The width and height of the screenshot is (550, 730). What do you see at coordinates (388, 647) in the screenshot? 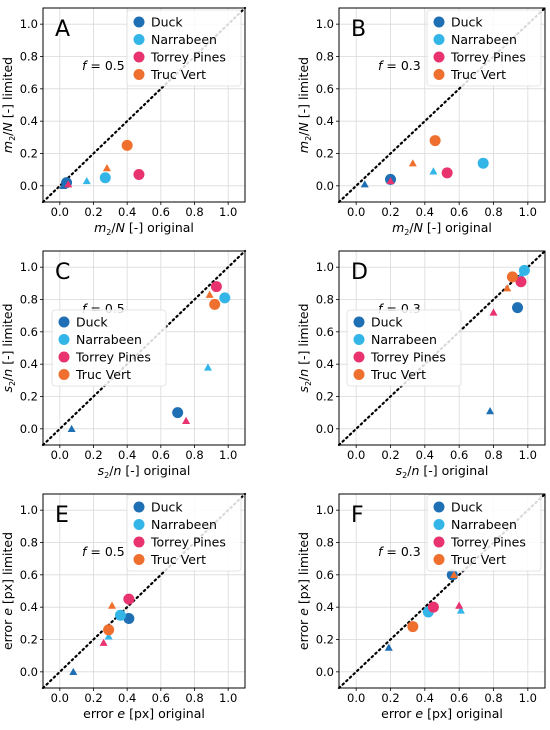
I see `triangle-marker-duck` at bounding box center [388, 647].